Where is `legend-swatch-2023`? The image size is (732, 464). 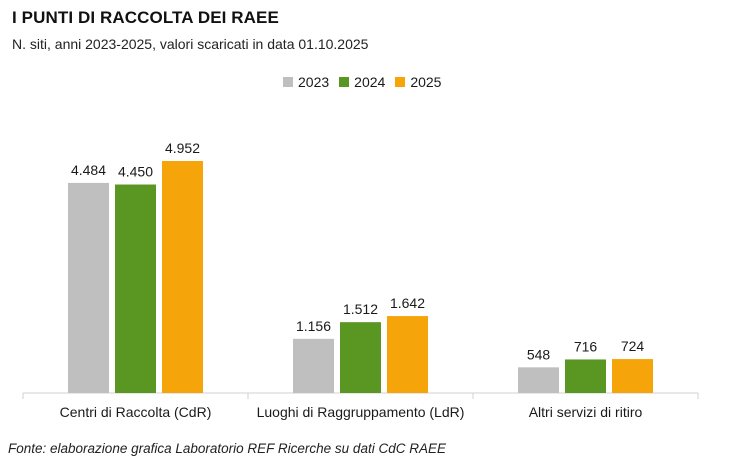
legend-swatch-2023 is located at coordinates (288, 82).